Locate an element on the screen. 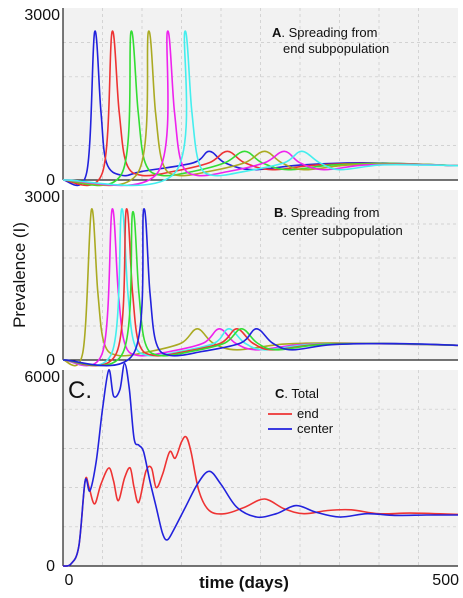 Image resolution: width=463 pixels, height=598 pixels. panel-annotation: A. Spreading from is located at coordinates (325, 32).